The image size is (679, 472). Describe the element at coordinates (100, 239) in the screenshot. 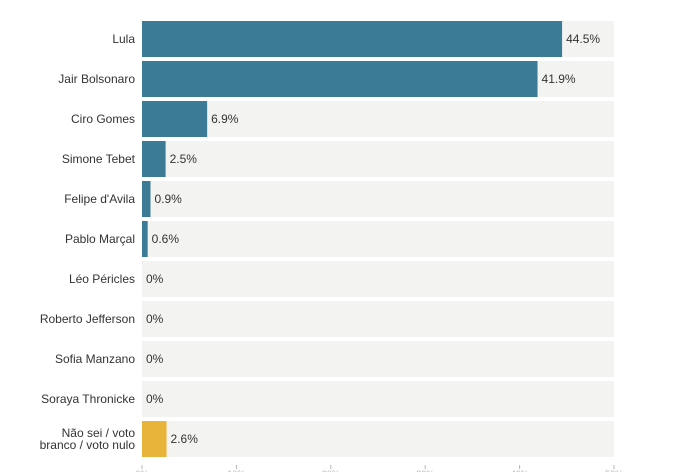

I see `category-label: Pablo Marçal` at that location.